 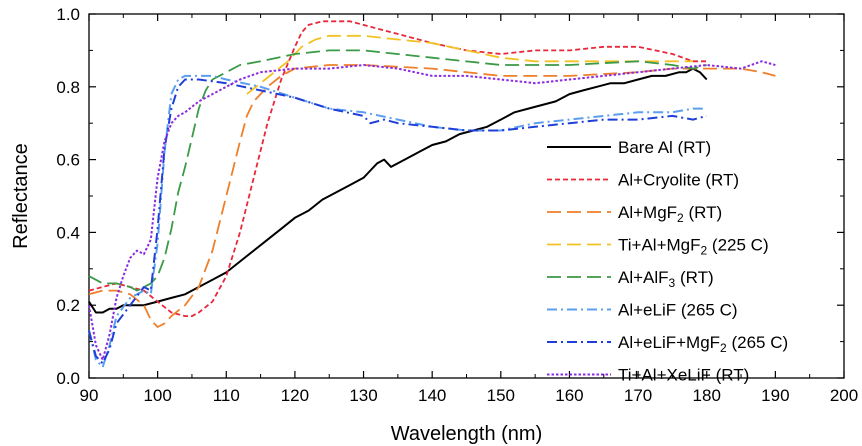 What do you see at coordinates (68, 14) in the screenshot?
I see `y-tick-label: 1.0` at bounding box center [68, 14].